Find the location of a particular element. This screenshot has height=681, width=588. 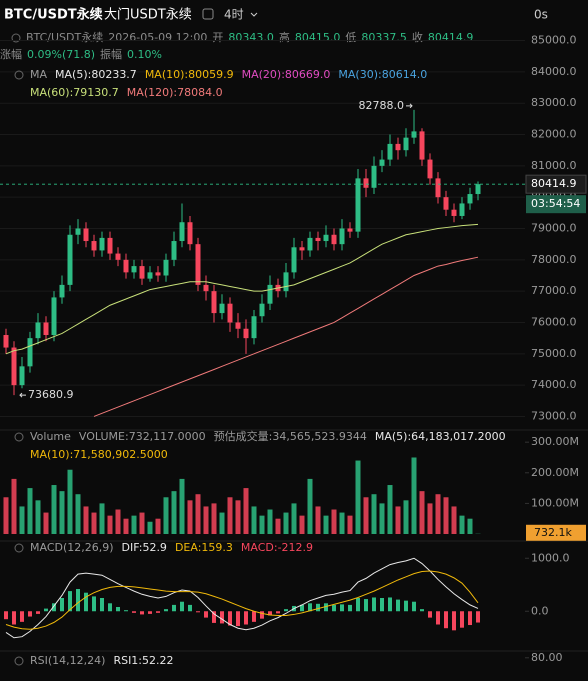

legend-entry: RSI(14,12,24) is located at coordinates (67, 660).